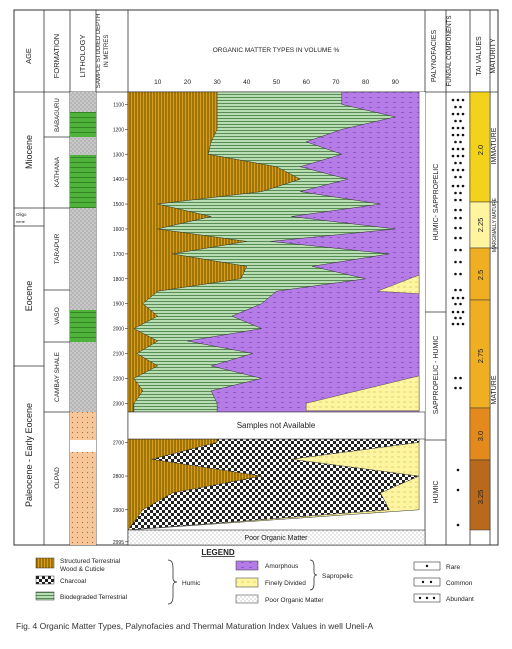  Describe the element at coordinates (434, 56) in the screenshot. I see `header-palynofacies: PALYNOFACIES` at that location.